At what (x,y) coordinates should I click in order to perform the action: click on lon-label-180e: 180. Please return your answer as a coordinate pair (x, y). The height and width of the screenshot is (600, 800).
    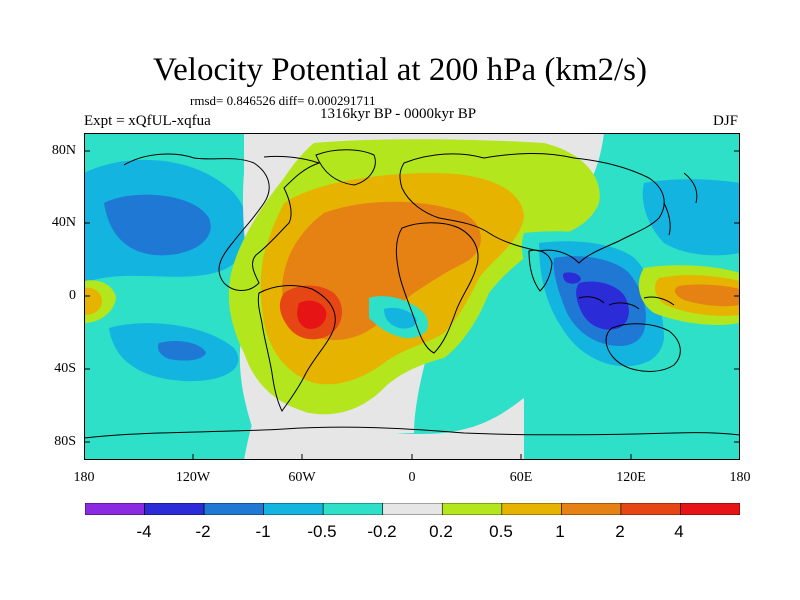
    Looking at the image, I should click on (740, 477).